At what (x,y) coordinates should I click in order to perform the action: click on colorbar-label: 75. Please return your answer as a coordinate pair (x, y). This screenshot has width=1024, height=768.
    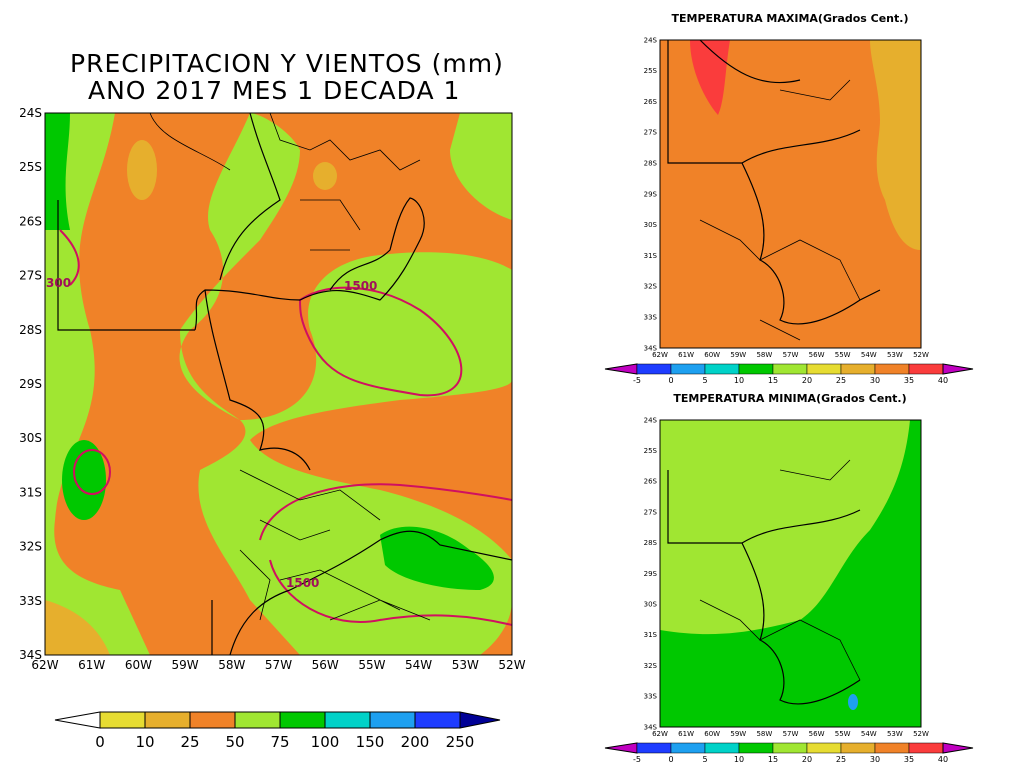
    Looking at the image, I should click on (279, 742).